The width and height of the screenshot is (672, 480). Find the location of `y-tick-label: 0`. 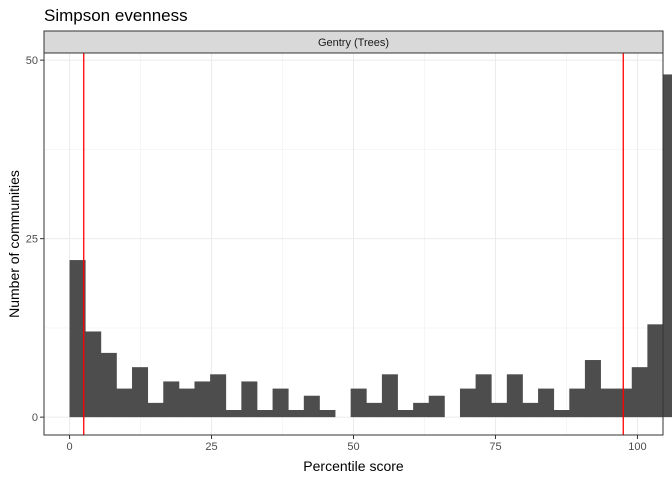

y-tick-label: 0 is located at coordinates (35, 418).